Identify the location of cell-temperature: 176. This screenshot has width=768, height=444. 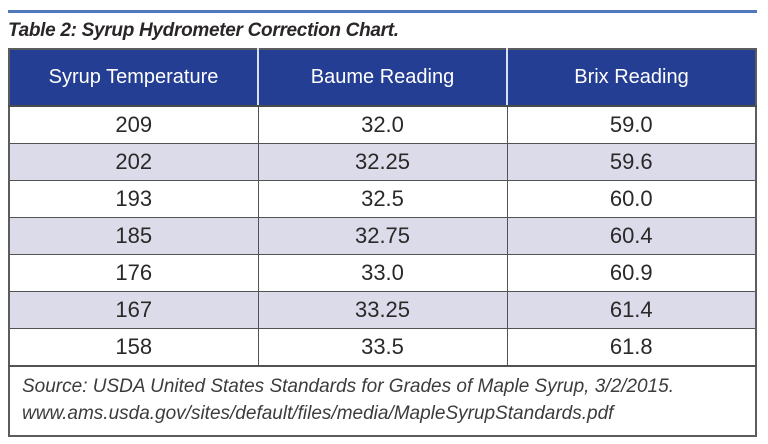
(133, 273).